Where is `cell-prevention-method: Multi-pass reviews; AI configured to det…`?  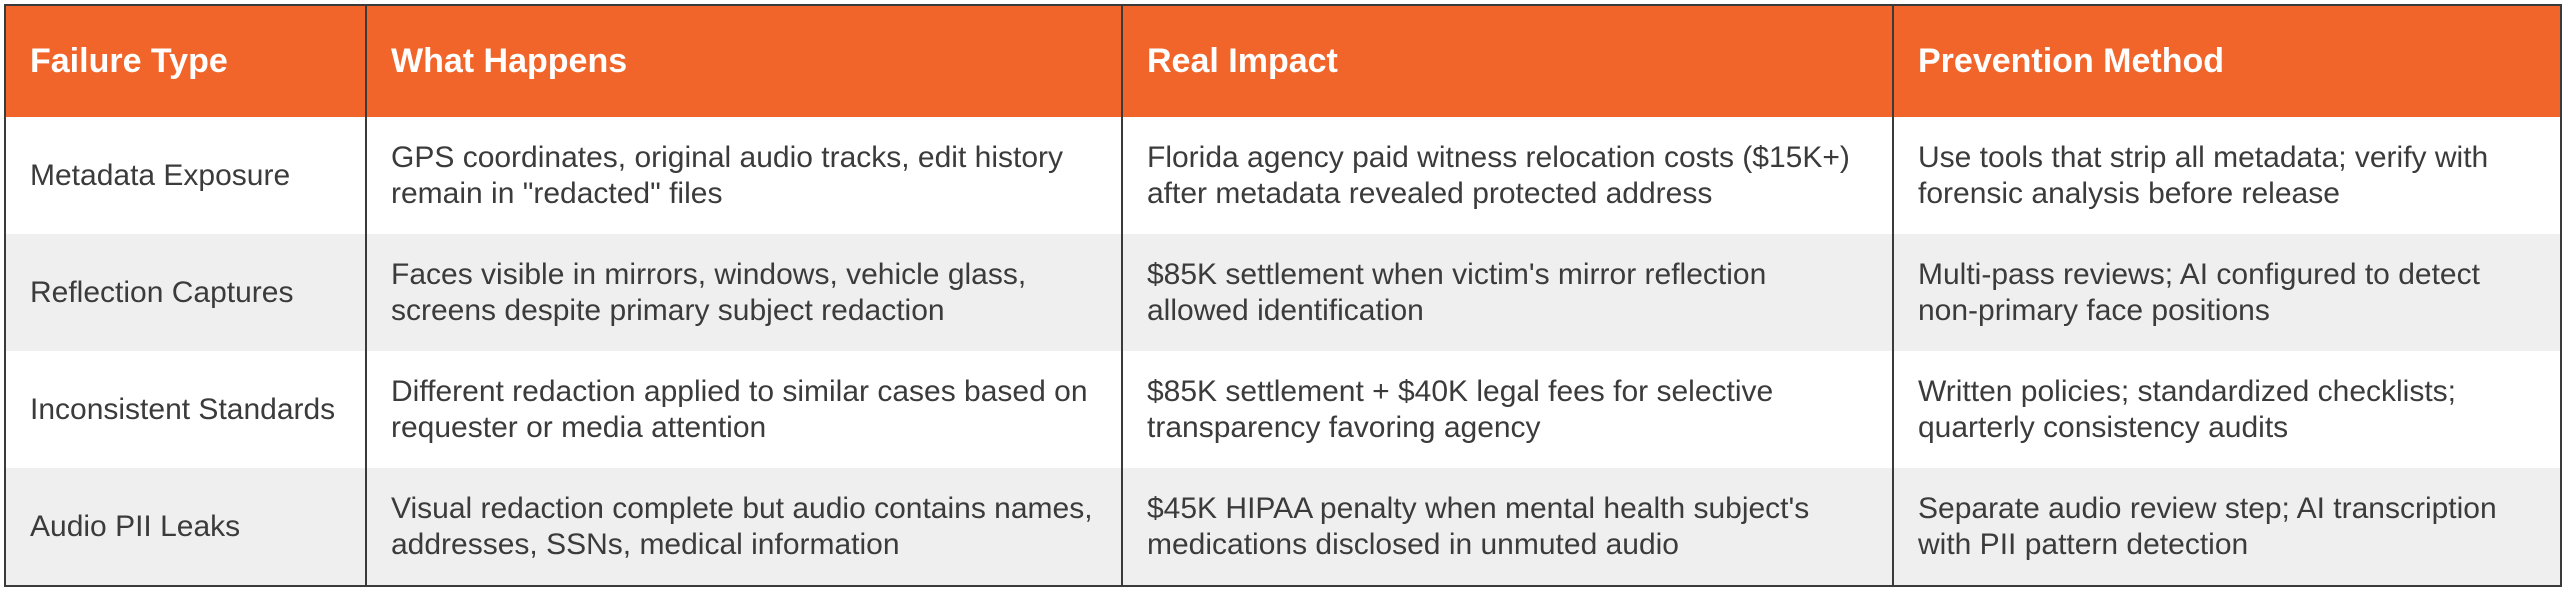
cell-prevention-method: Multi-pass reviews; AI configured to det… is located at coordinates (2226, 292).